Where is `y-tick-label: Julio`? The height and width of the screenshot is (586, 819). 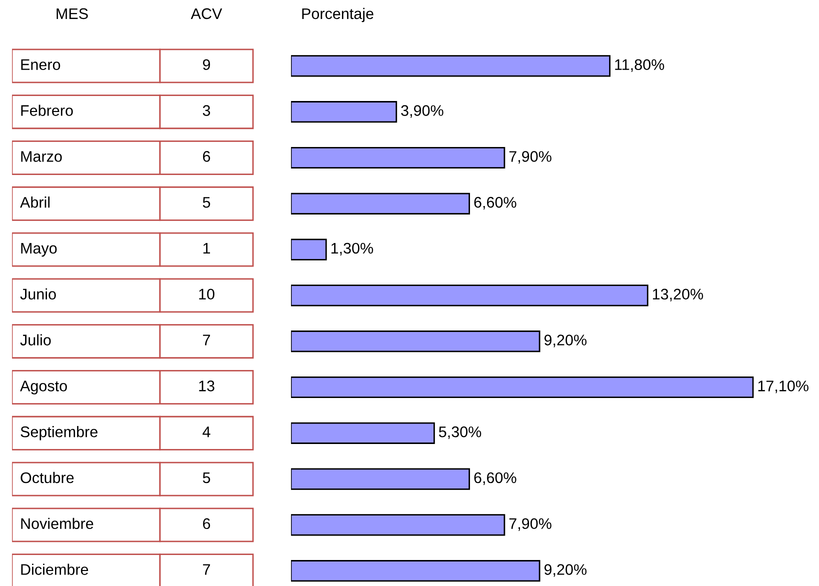
y-tick-label: Julio is located at coordinates (35, 340).